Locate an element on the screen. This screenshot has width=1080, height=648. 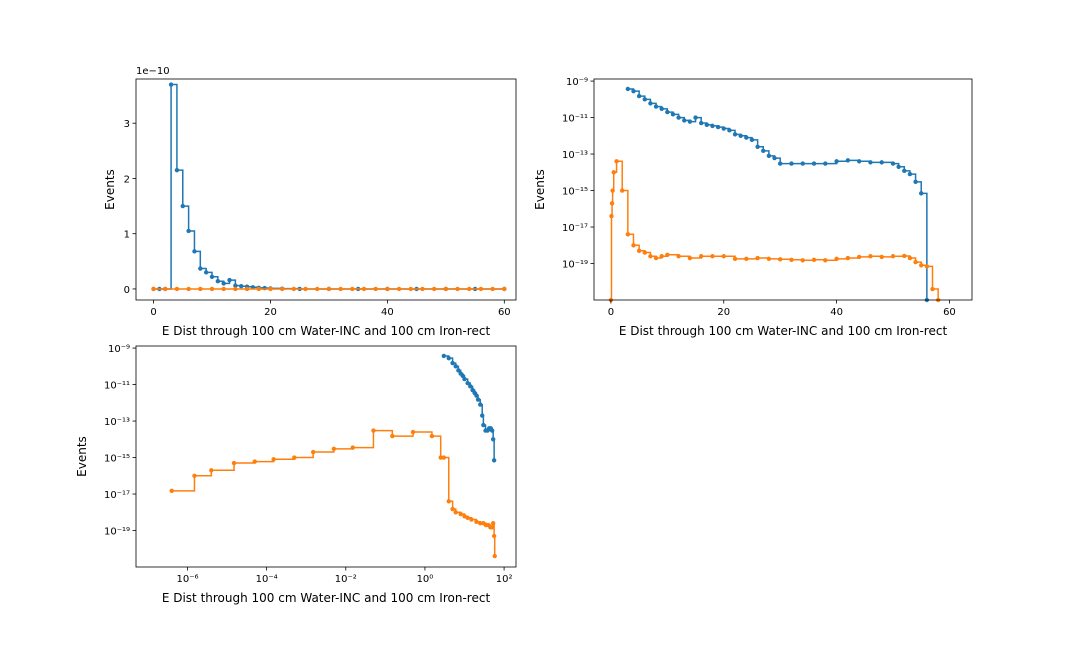
x-tick-label: 60 is located at coordinates (949, 312).